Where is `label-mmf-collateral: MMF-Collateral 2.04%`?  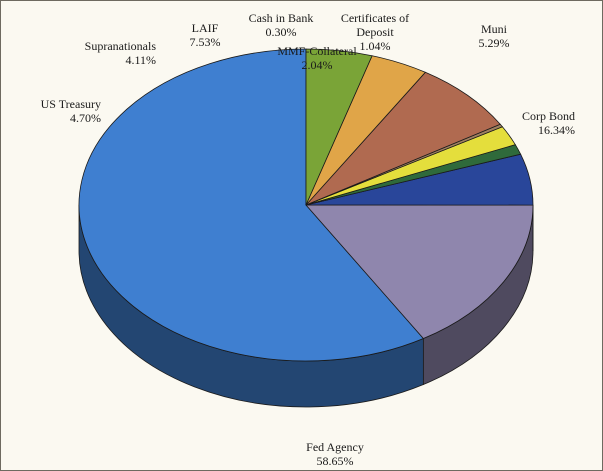
label-mmf-collateral: MMF-Collateral 2.04% is located at coordinates (316, 58).